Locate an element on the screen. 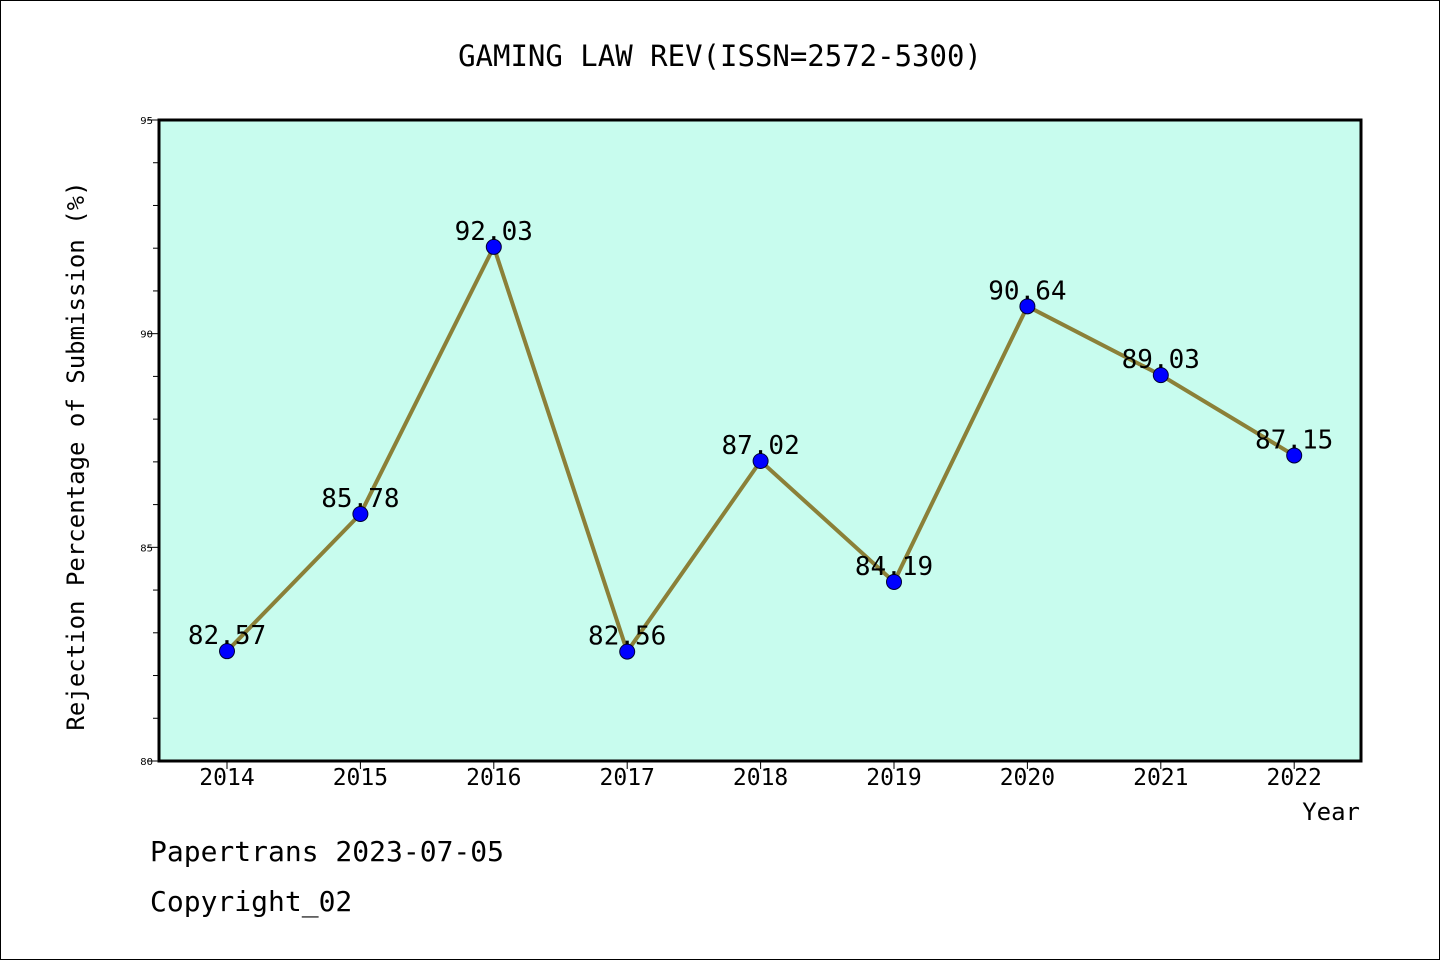 The height and width of the screenshot is (960, 1440). y-tick-label: 80 is located at coordinates (146, 762).